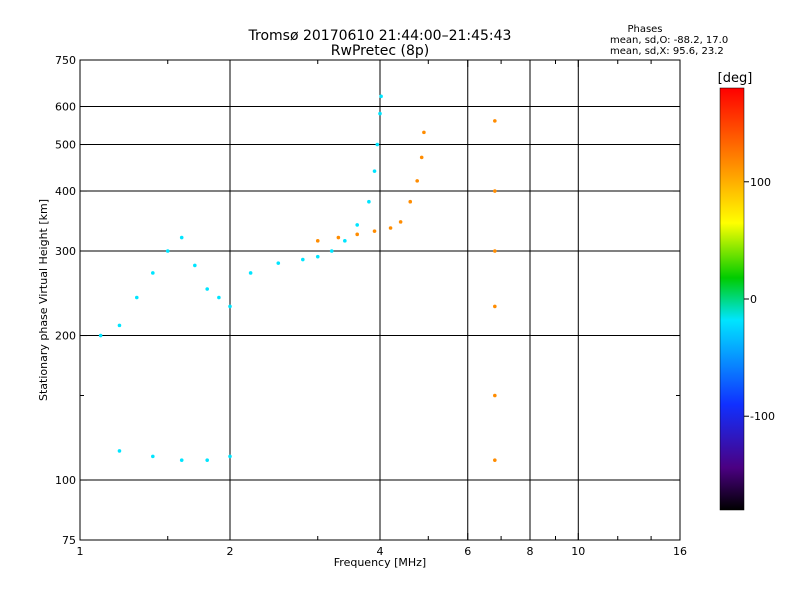 The image size is (800, 600). I want to click on colorbar-tick-label: -100, so click(762, 416).